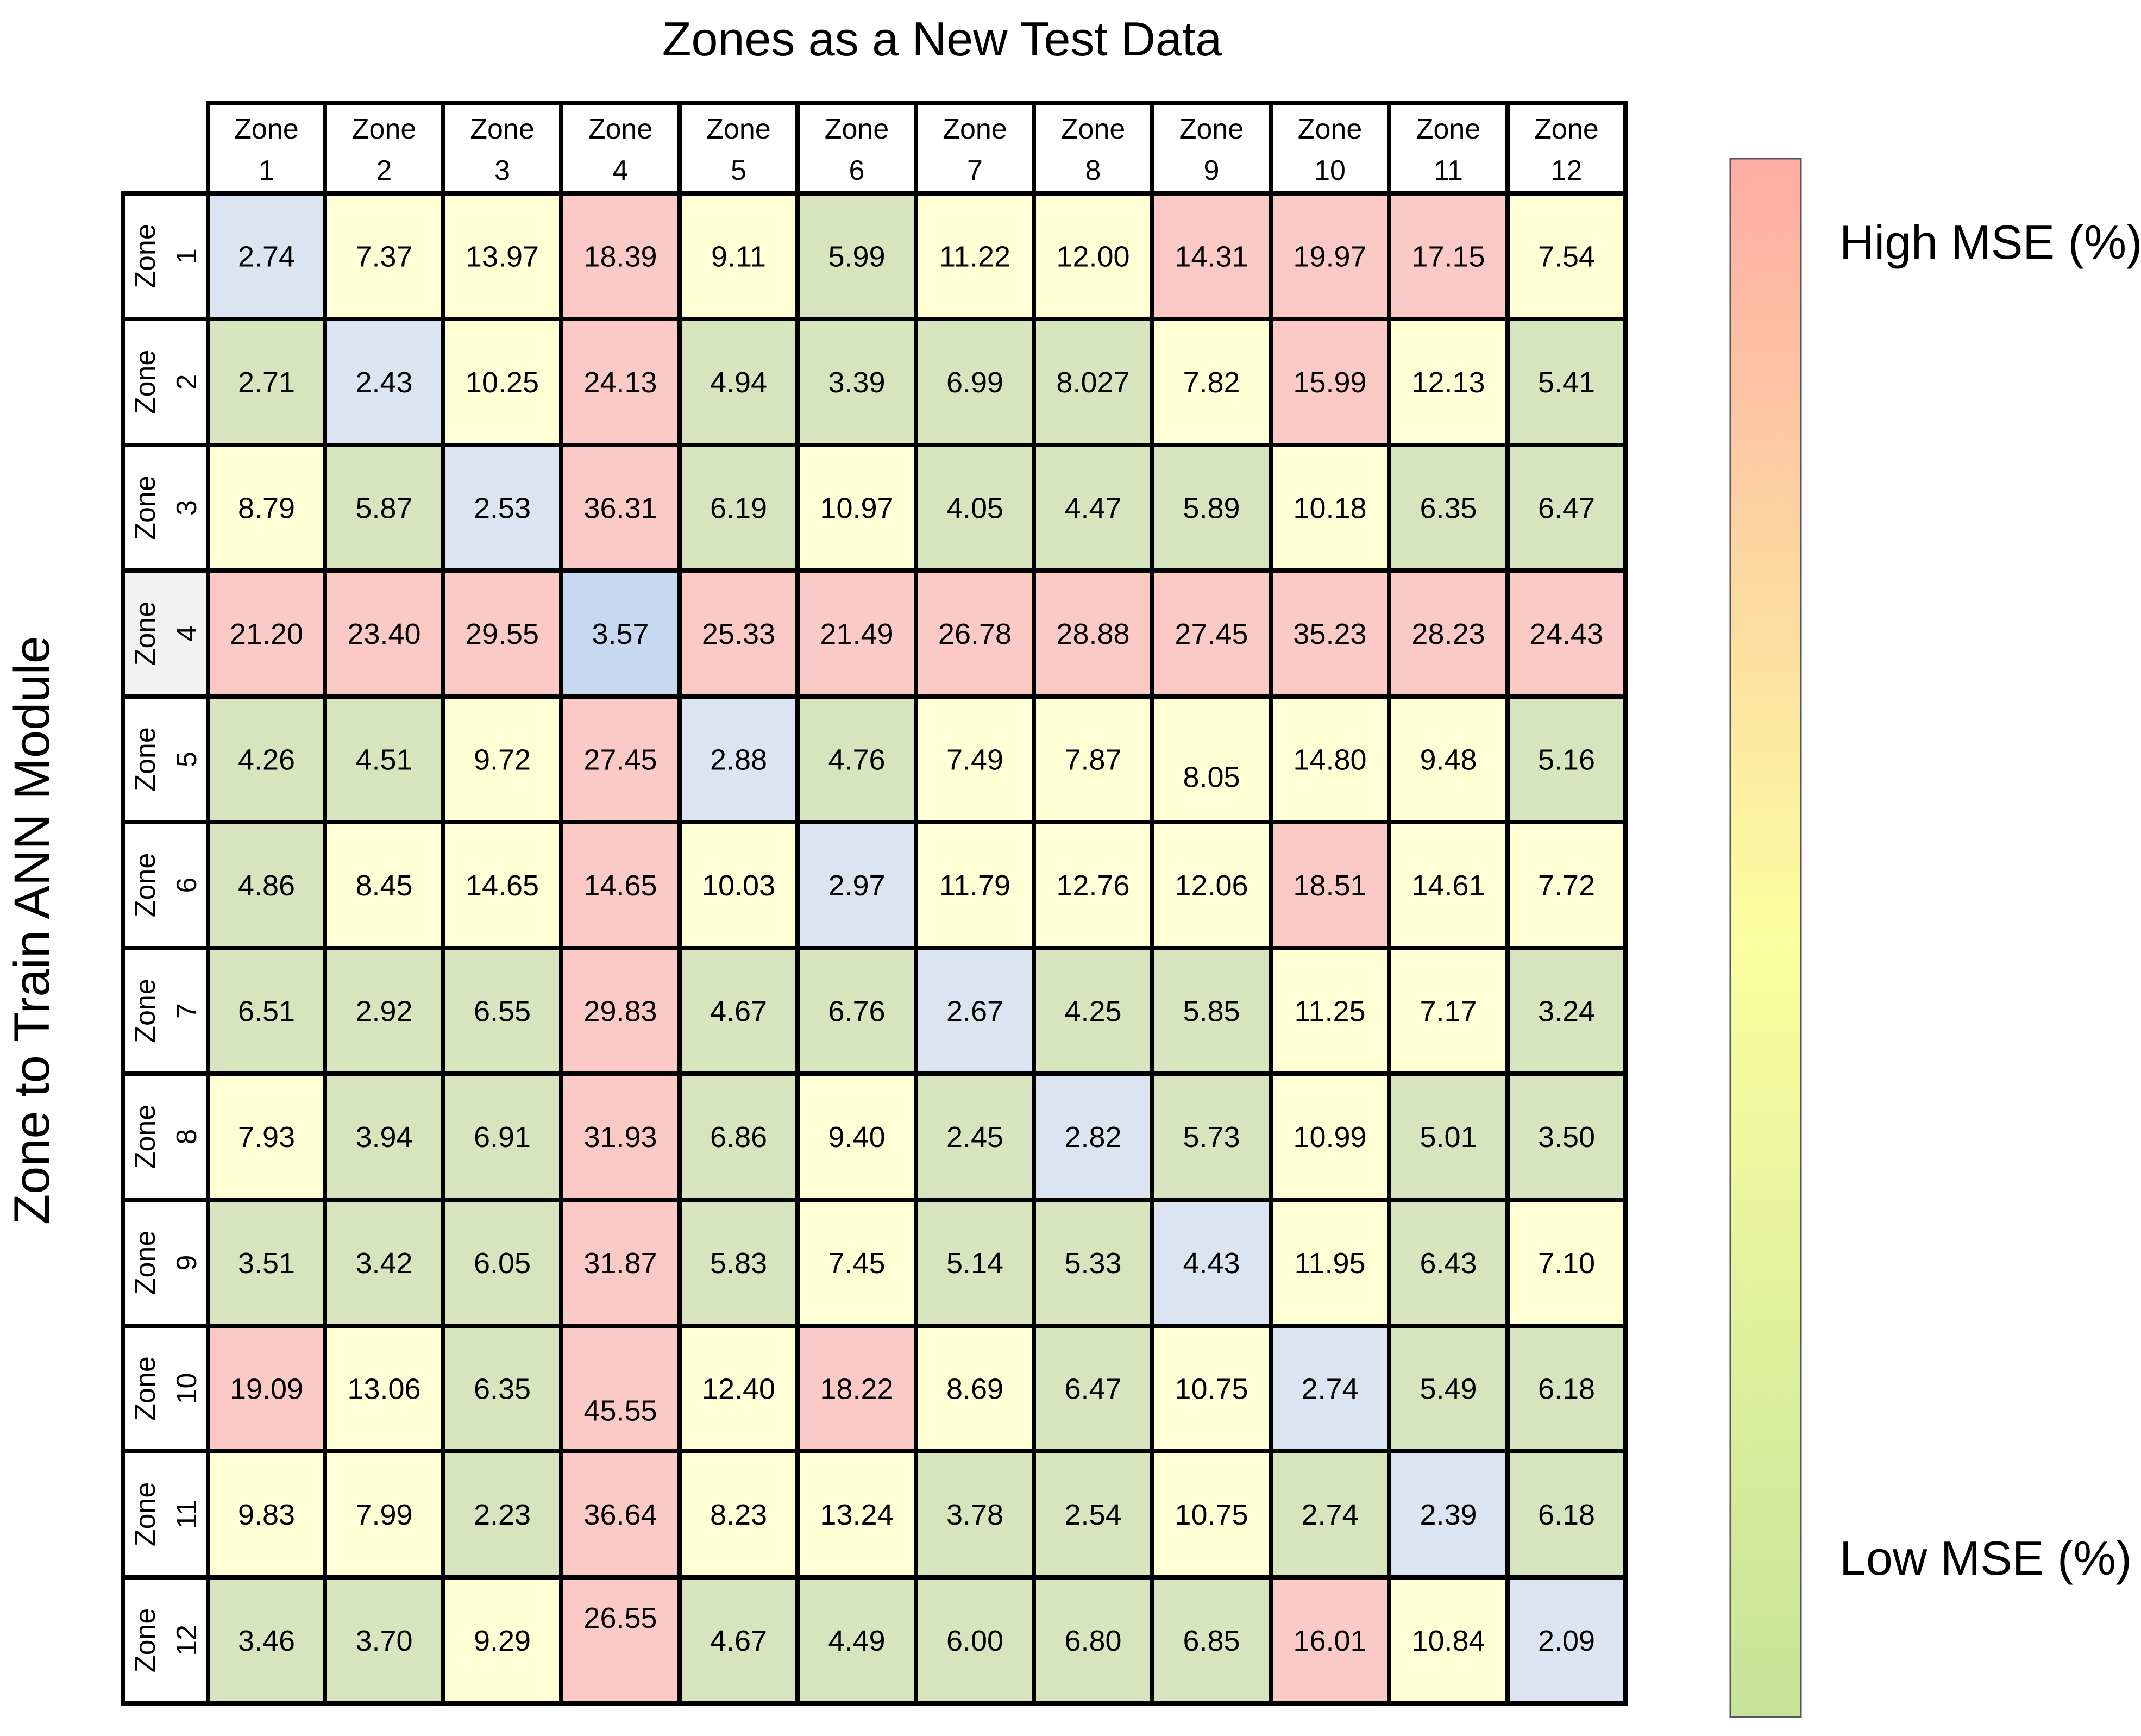 Image resolution: width=2141 pixels, height=1736 pixels. I want to click on cell-value-label: 10.99, so click(1330, 1137).